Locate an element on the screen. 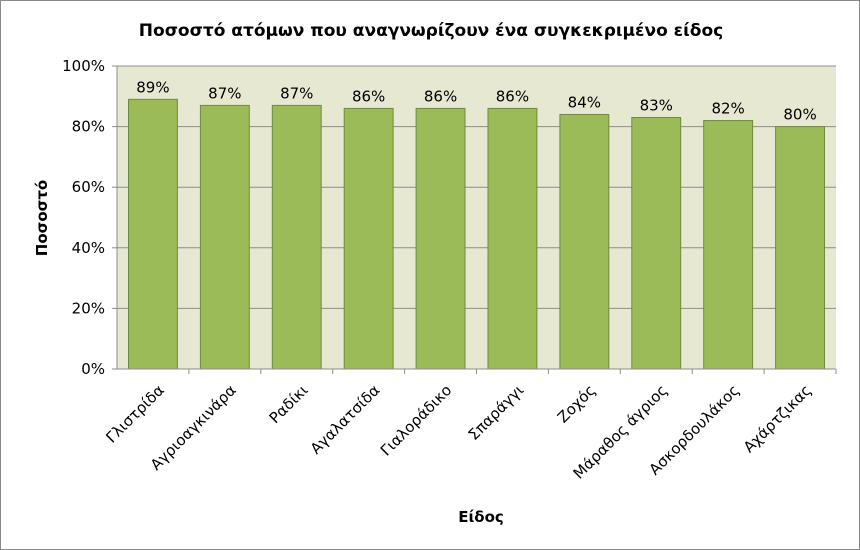 This screenshot has height=550, width=860. data-label: 82% is located at coordinates (727, 109).